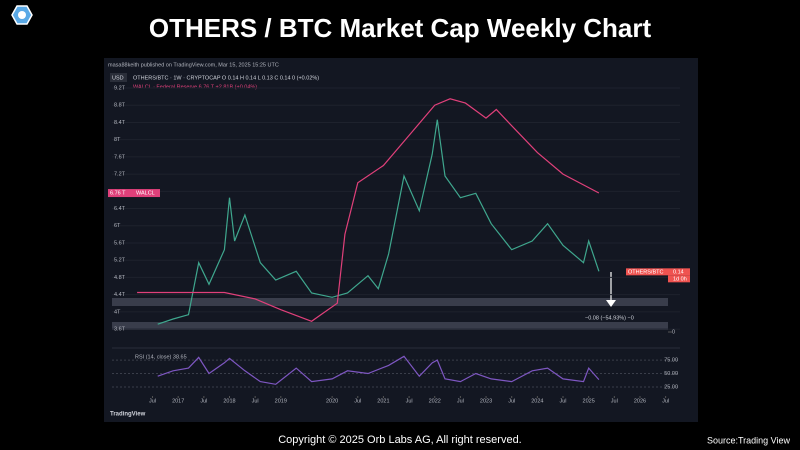 The height and width of the screenshot is (450, 800). I want to click on y-tick-label: 4T, so click(117, 312).